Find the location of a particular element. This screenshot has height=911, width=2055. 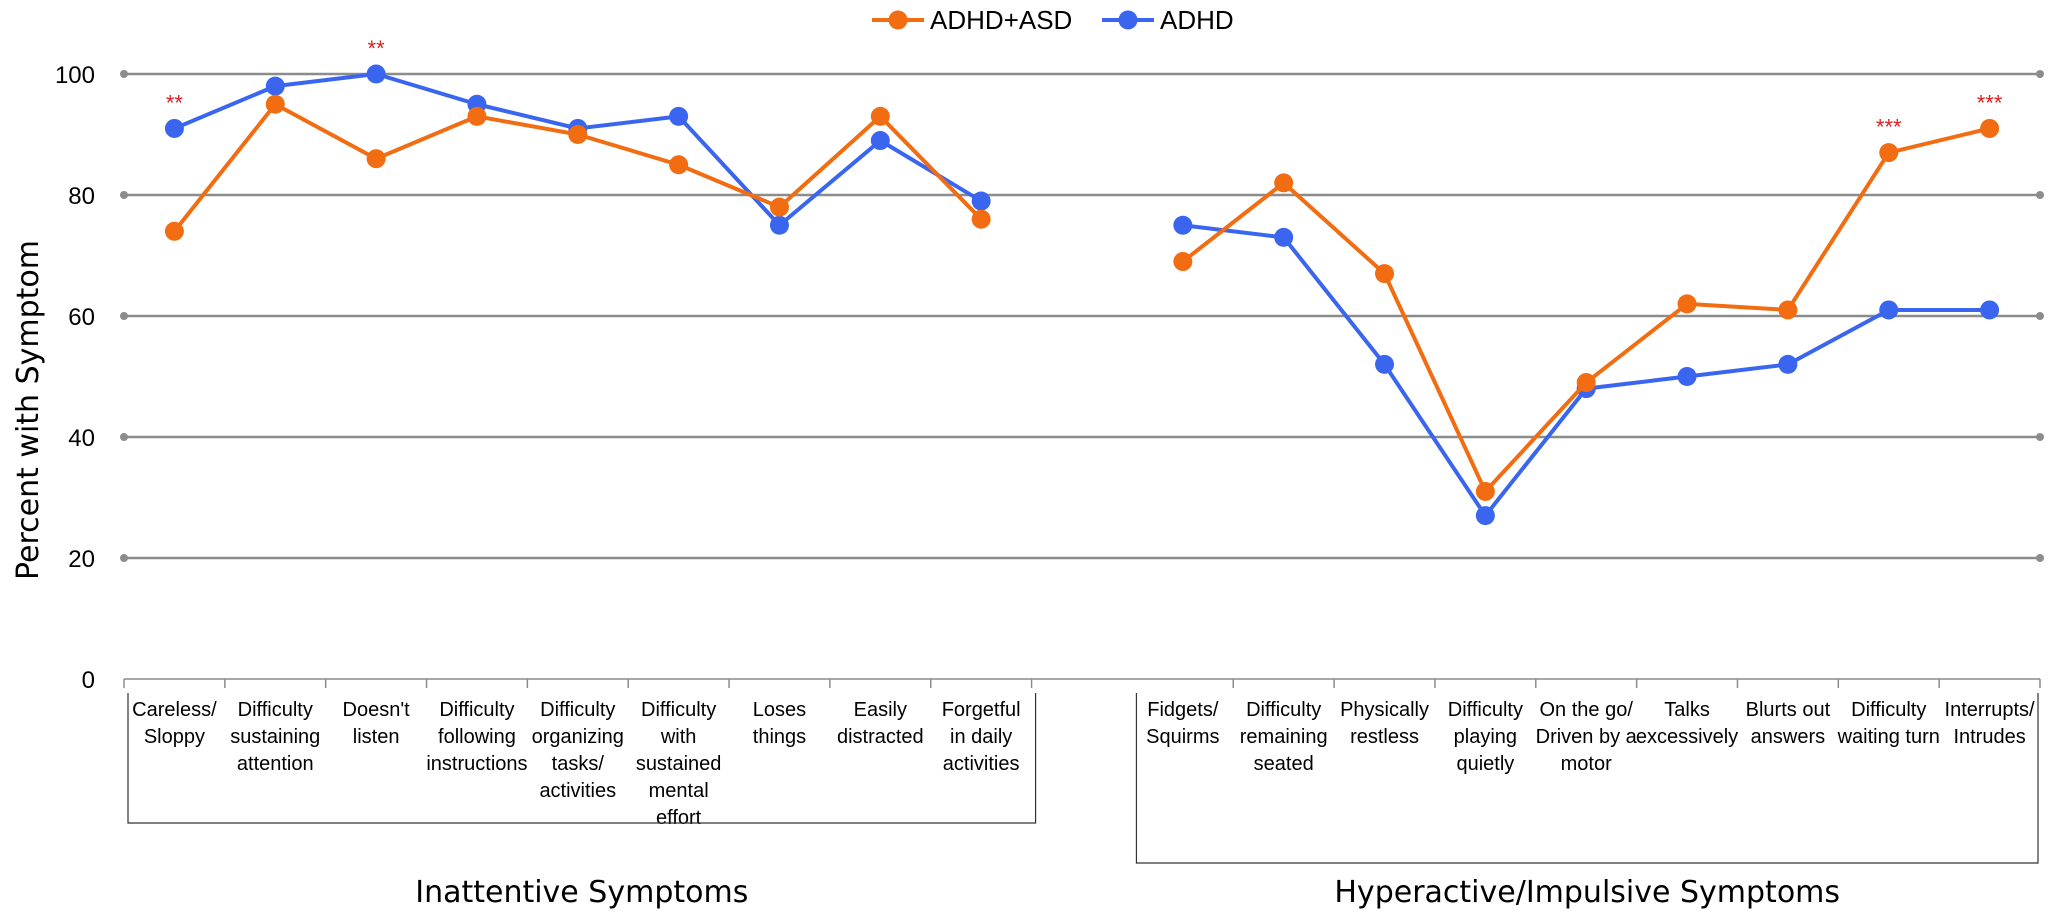

x-tick-label-line: Intrudes is located at coordinates (1989, 737).